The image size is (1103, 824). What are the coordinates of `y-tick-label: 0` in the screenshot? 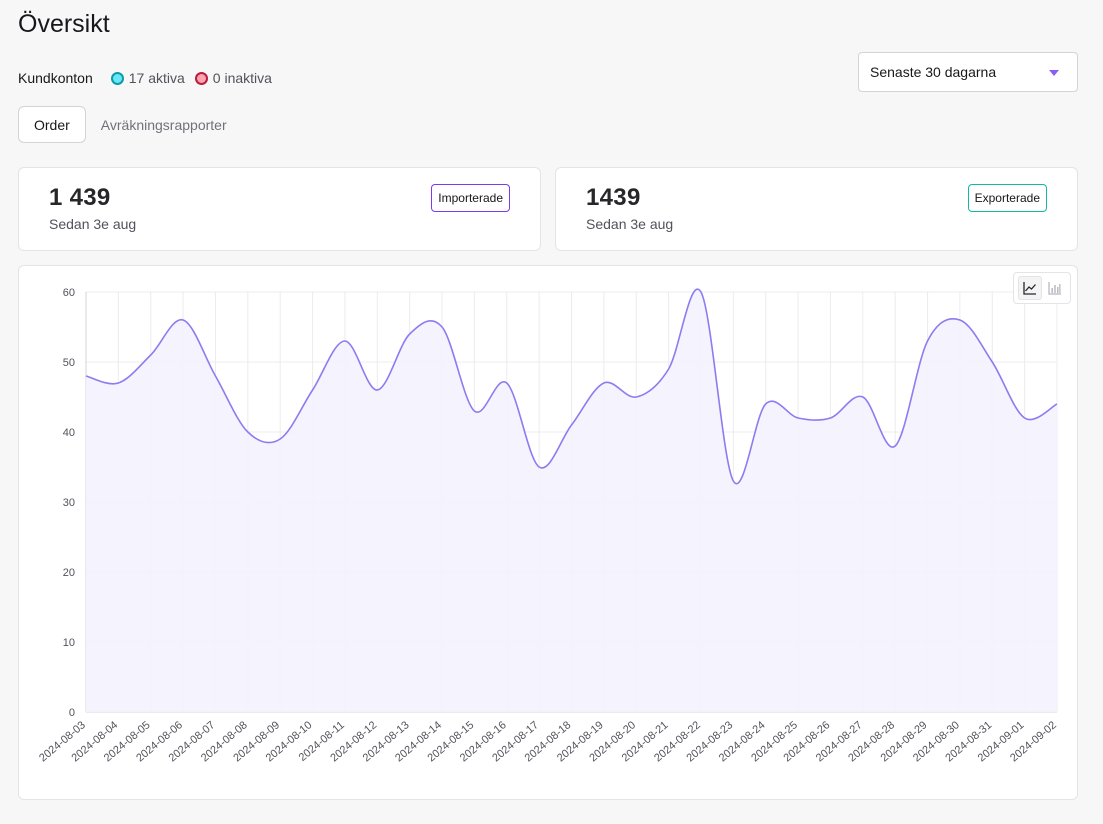 It's located at (72, 713).